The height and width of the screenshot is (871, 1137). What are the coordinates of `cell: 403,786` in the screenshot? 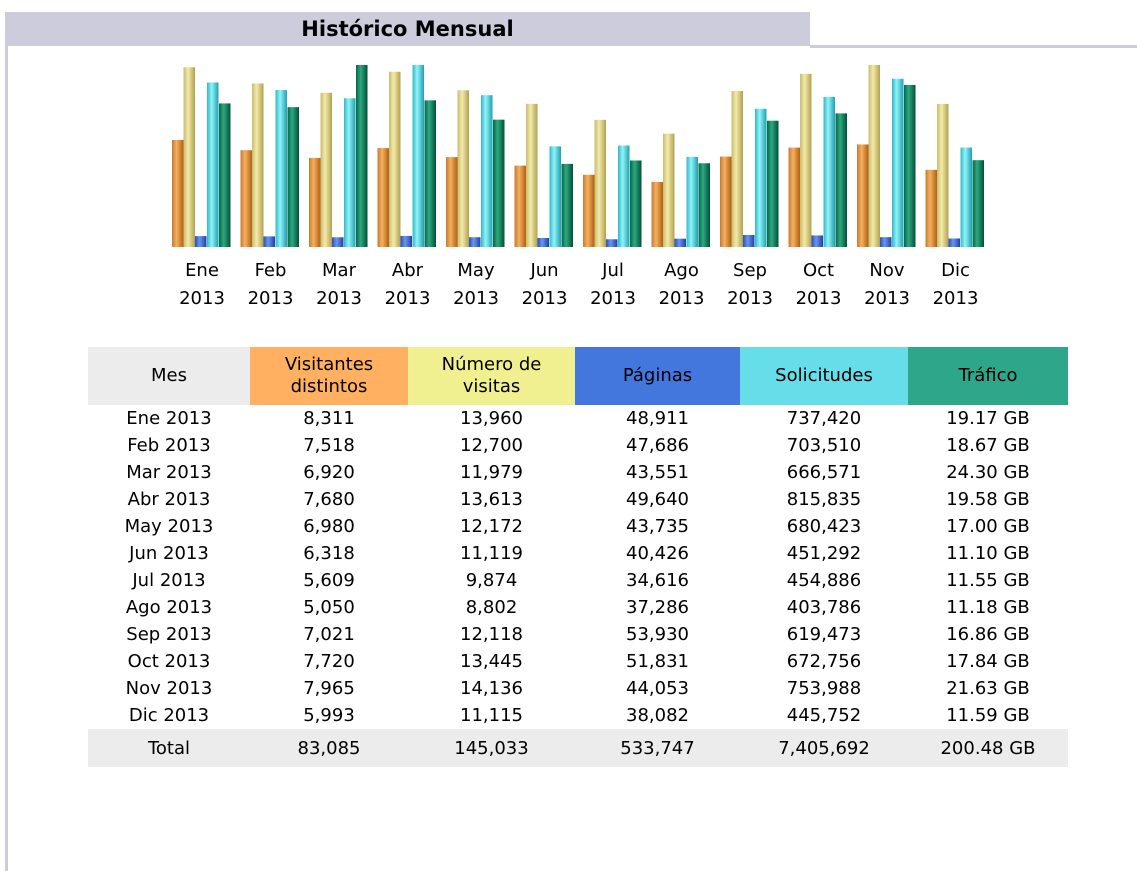 It's located at (824, 607).